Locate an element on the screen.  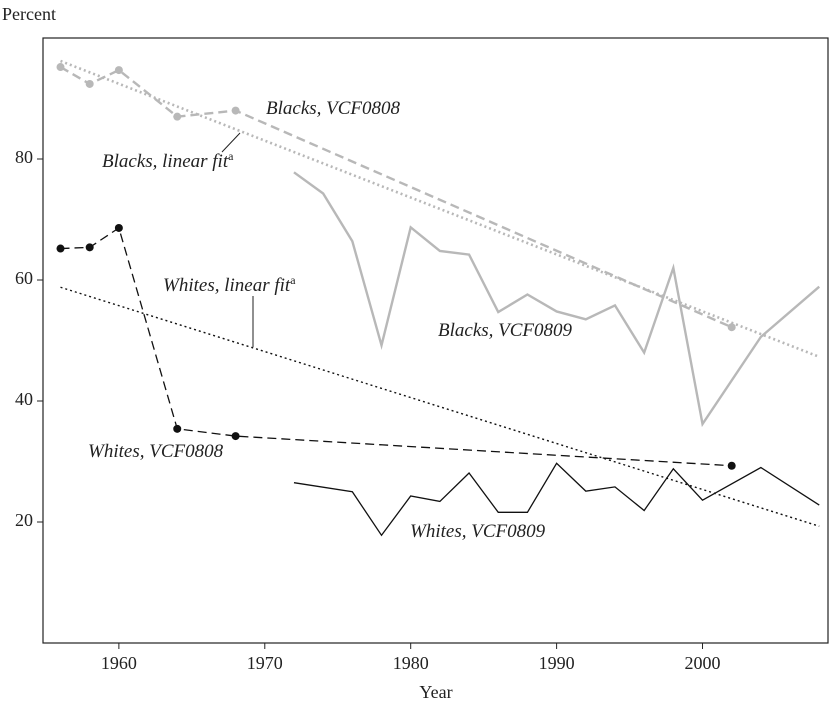
y-tick-label: 20 is located at coordinates (24, 520).